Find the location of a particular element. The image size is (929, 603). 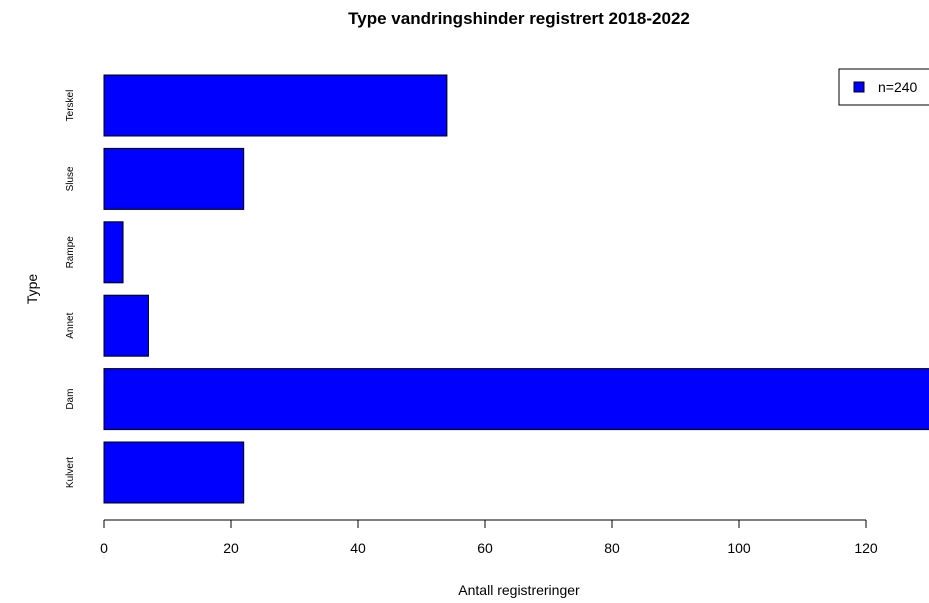

x-tick-label-40: 40 is located at coordinates (358, 548).